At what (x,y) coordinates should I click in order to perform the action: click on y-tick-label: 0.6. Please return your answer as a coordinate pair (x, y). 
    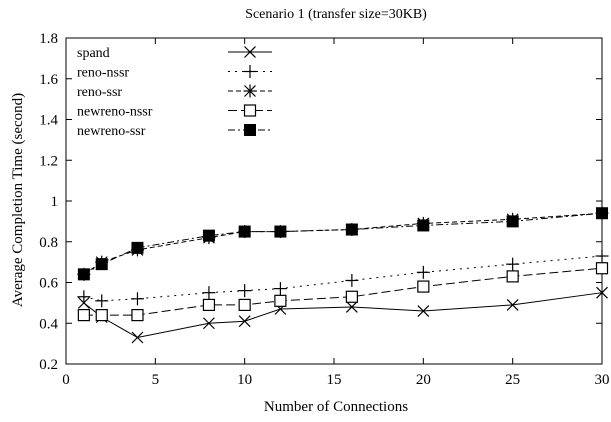
    Looking at the image, I should click on (48, 284).